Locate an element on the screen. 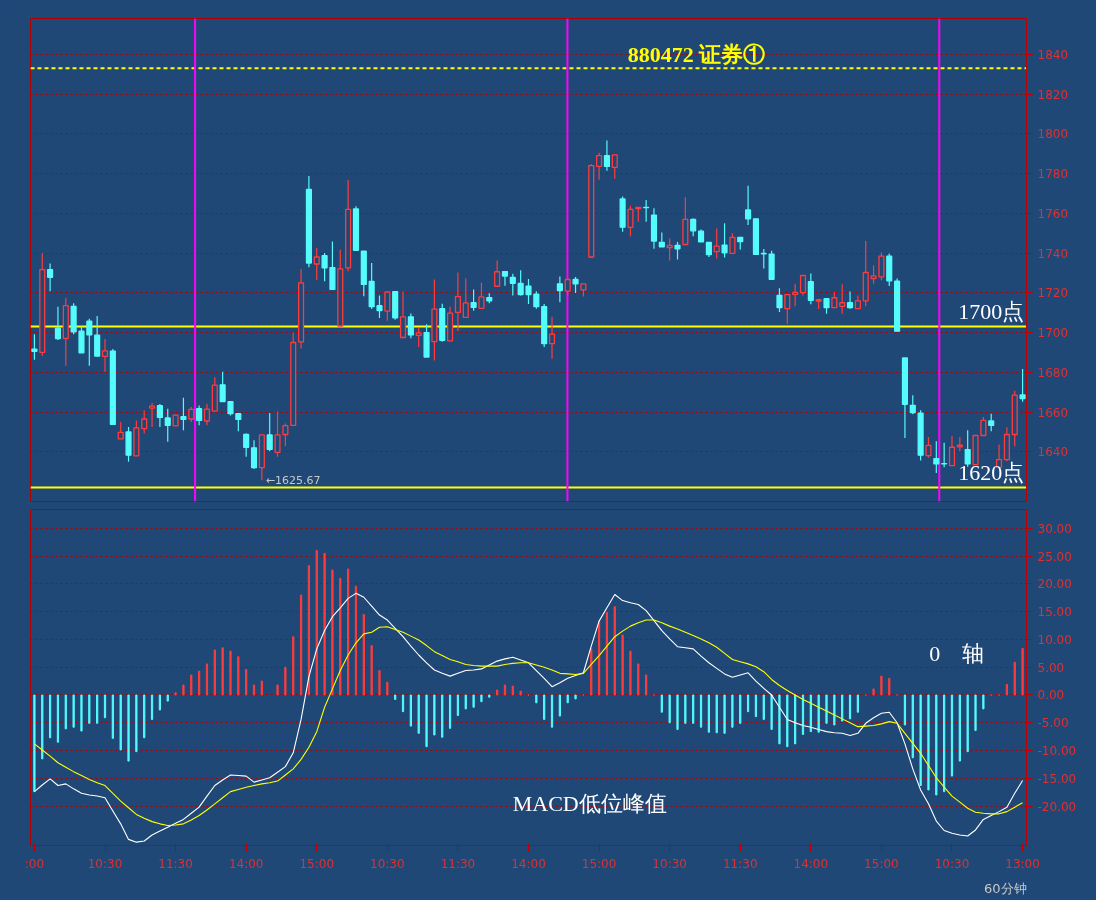 Image resolution: width=1096 pixels, height=900 pixels. annotation: ←1625.67 is located at coordinates (293, 480).